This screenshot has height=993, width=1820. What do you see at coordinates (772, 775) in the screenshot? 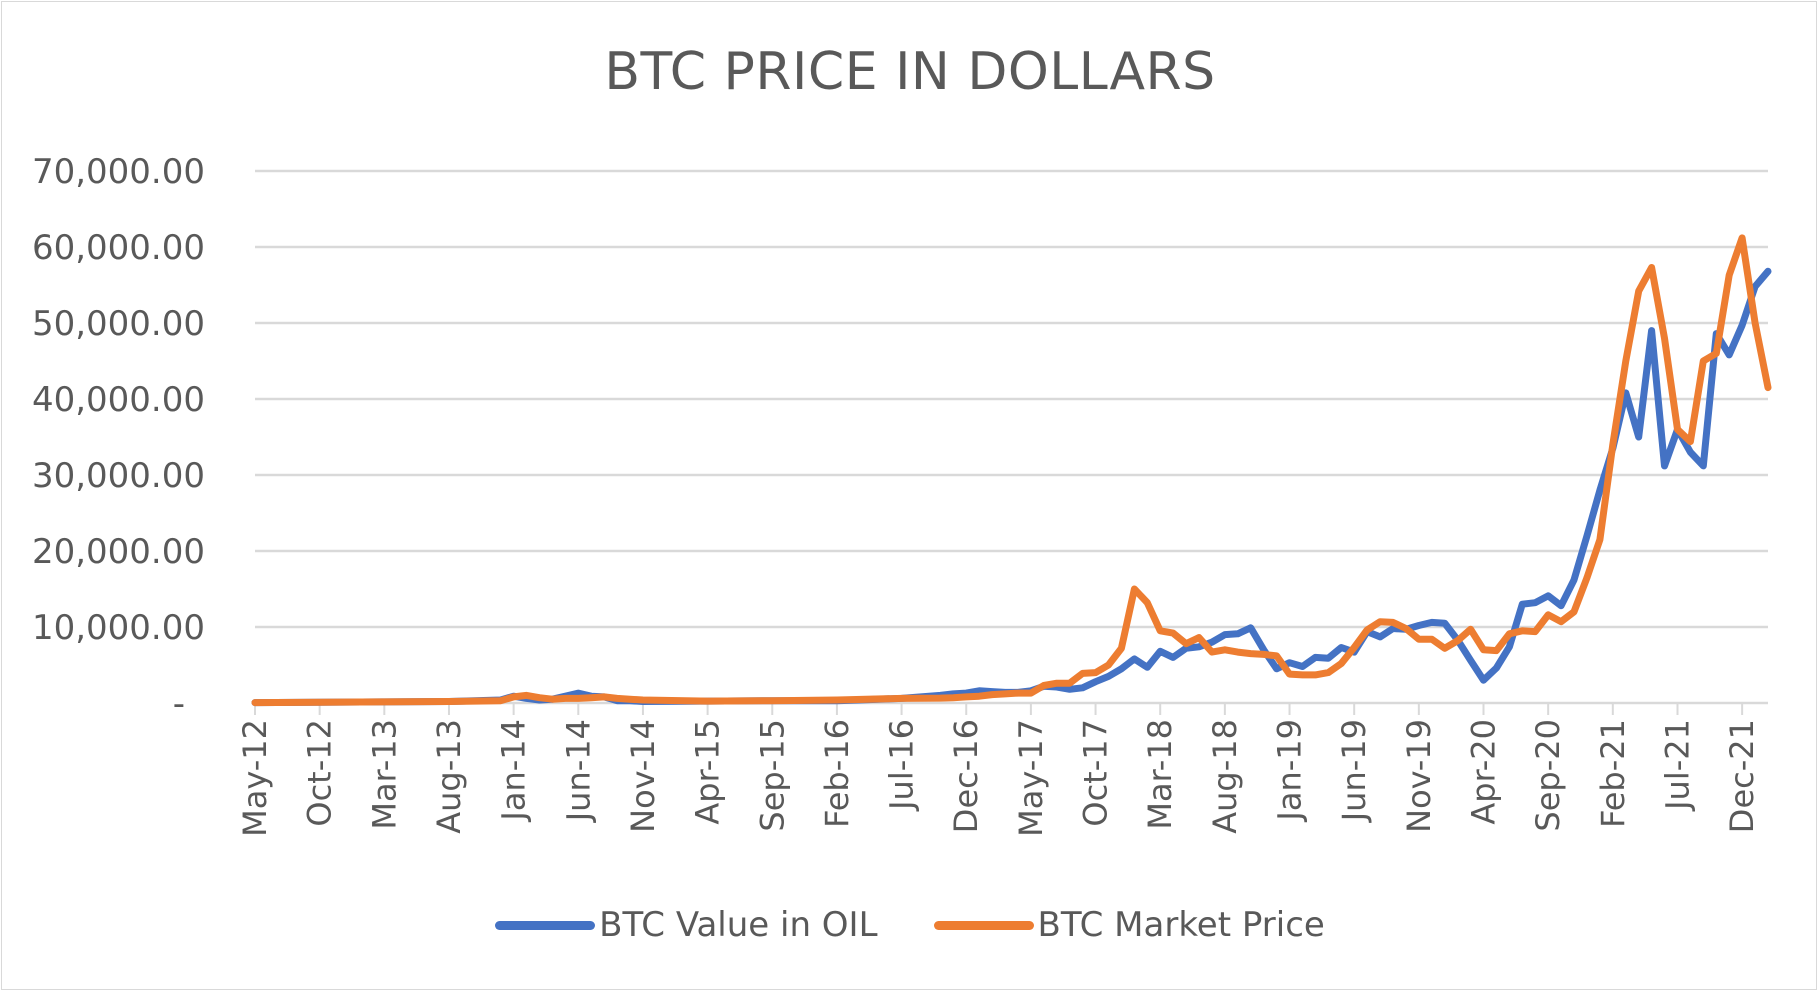
I see `x-tick-label: Sep-15` at bounding box center [772, 775].